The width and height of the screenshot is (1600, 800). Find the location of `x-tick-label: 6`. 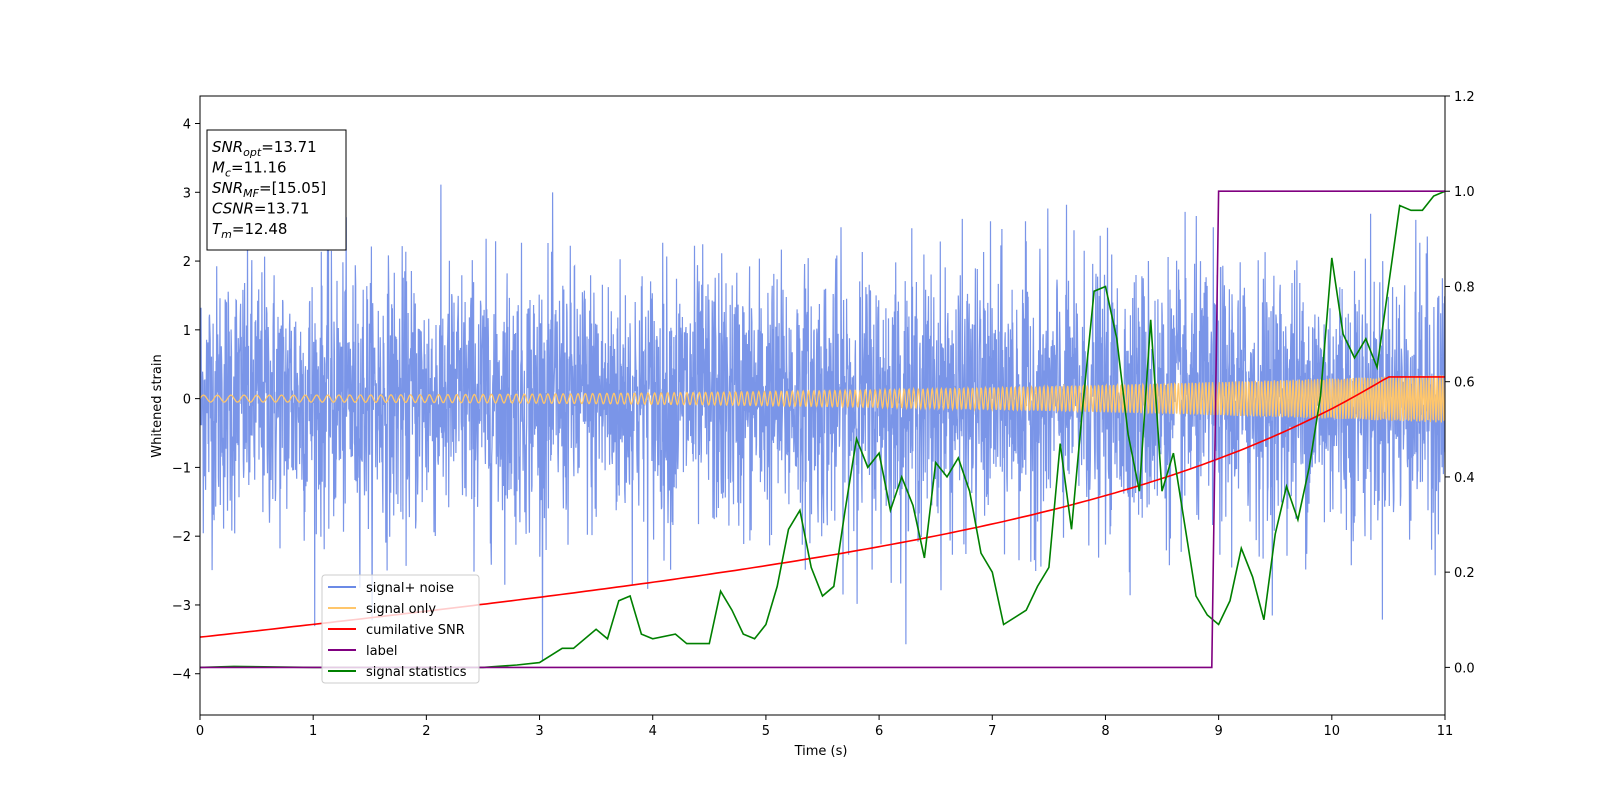

x-tick-label: 6 is located at coordinates (879, 731).